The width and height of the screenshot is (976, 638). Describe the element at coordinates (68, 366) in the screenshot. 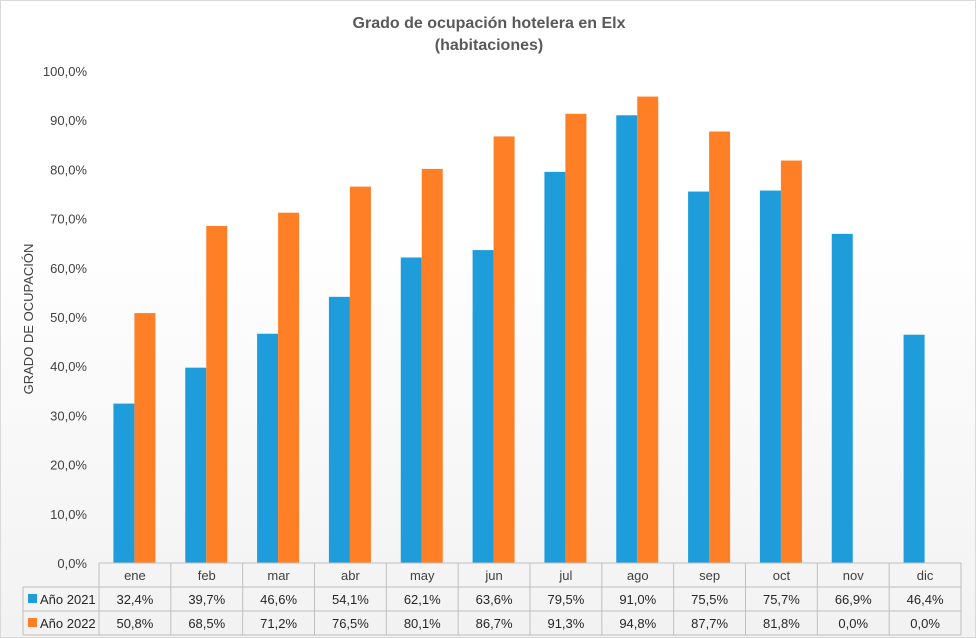

I see `y-tick-label: 40,0%` at that location.